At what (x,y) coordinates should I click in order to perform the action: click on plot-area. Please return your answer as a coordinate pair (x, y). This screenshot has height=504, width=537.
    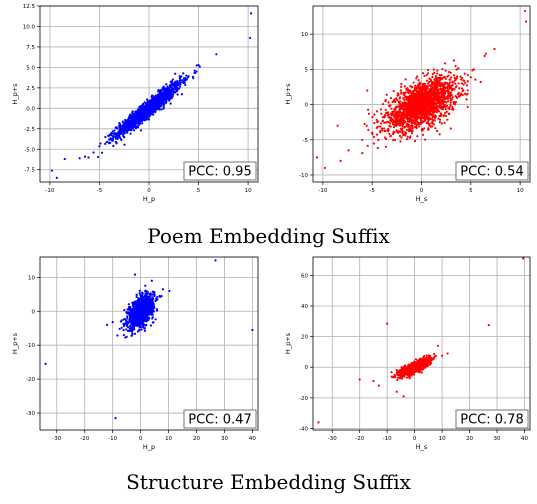
    Looking at the image, I should click on (149, 343).